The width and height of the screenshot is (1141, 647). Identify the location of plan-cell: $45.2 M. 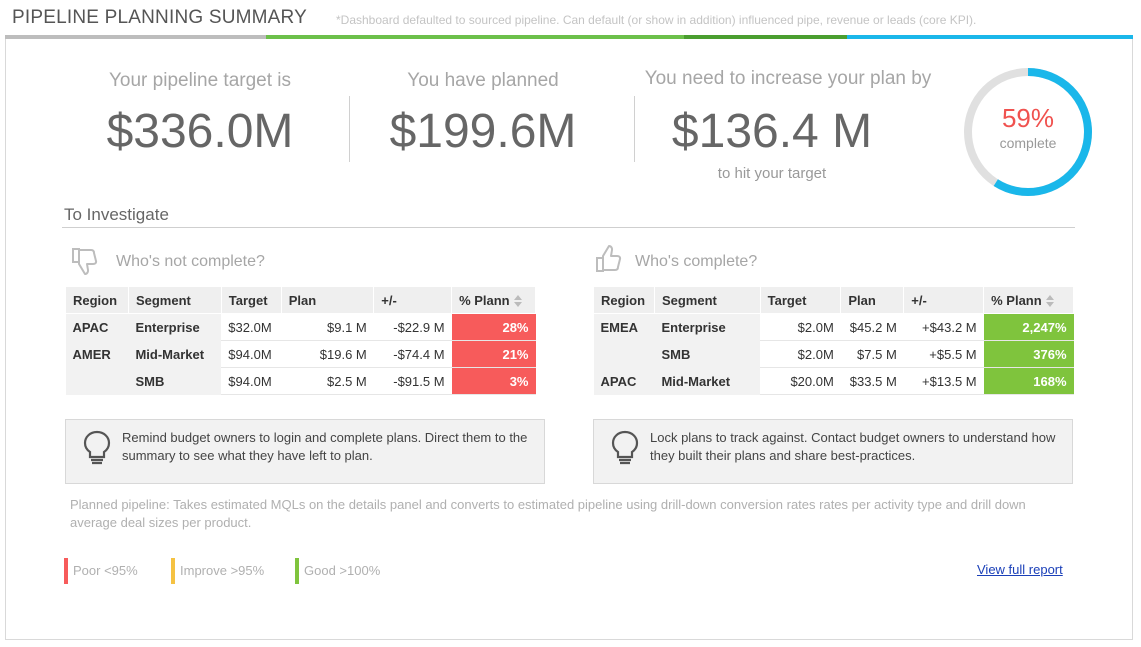
(872, 327).